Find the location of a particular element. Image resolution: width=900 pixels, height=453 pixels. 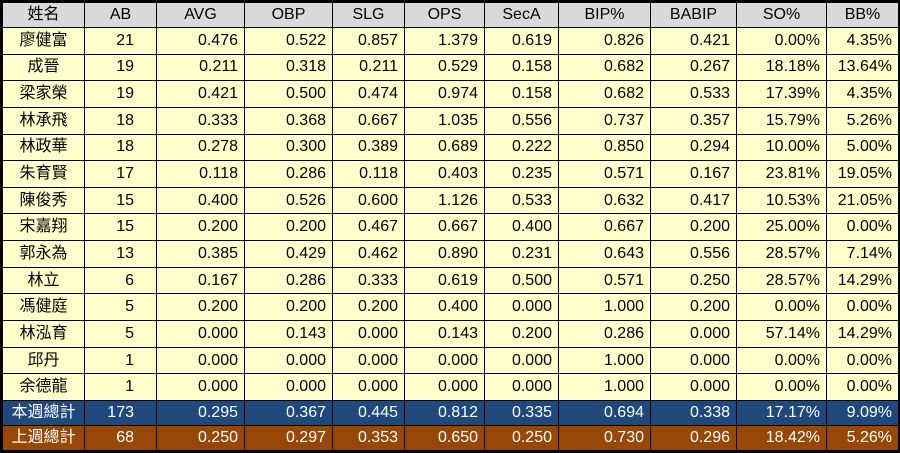

cell-ab: 17 is located at coordinates (120, 174).